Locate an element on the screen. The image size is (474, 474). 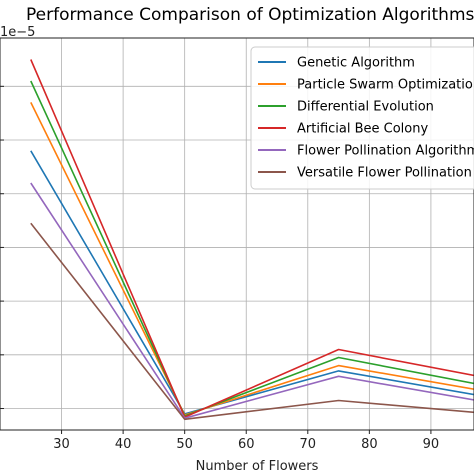
x-tick-label: 60 is located at coordinates (246, 444).